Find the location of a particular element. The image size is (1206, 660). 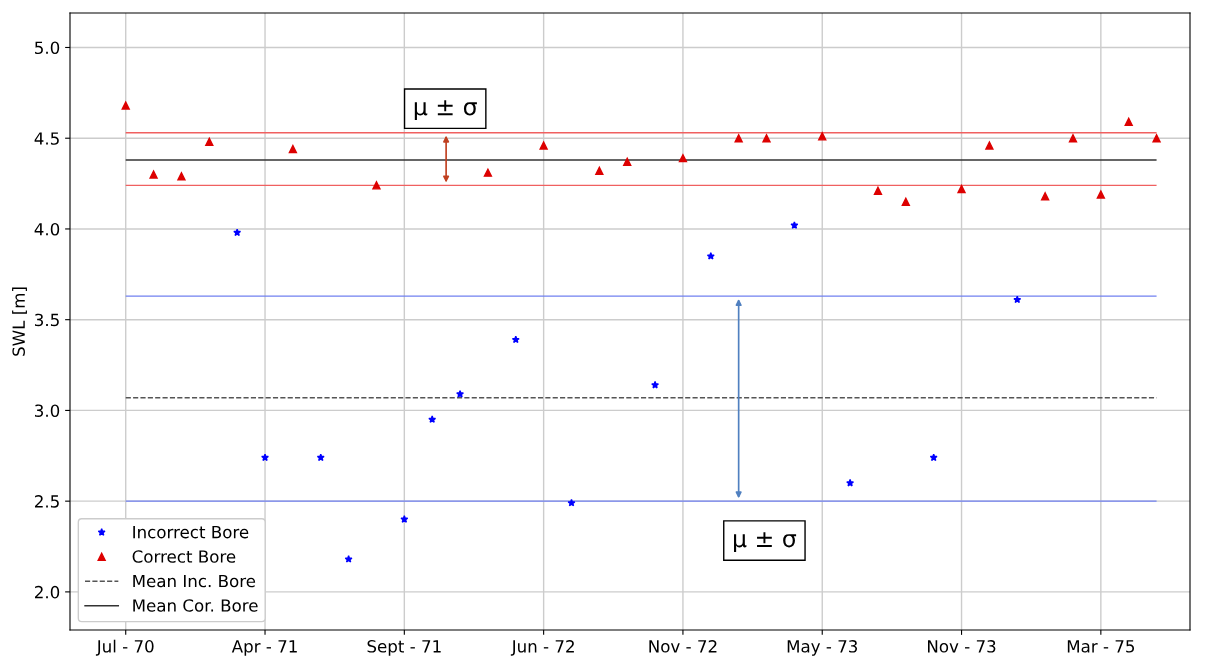

y-tick-label: 5.0 is located at coordinates (47, 48).